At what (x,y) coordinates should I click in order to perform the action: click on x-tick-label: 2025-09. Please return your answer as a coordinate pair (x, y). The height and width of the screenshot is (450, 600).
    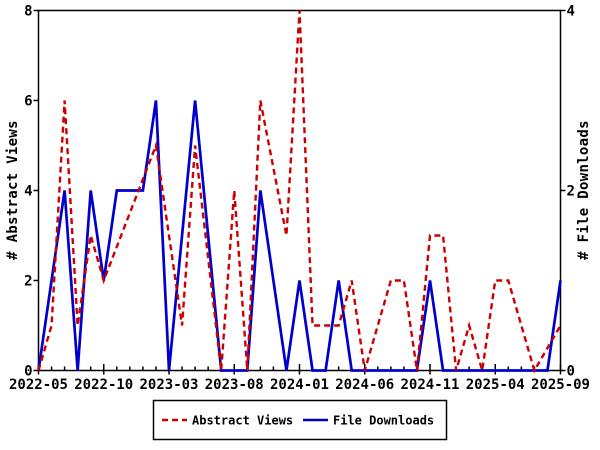
    Looking at the image, I should click on (560, 385).